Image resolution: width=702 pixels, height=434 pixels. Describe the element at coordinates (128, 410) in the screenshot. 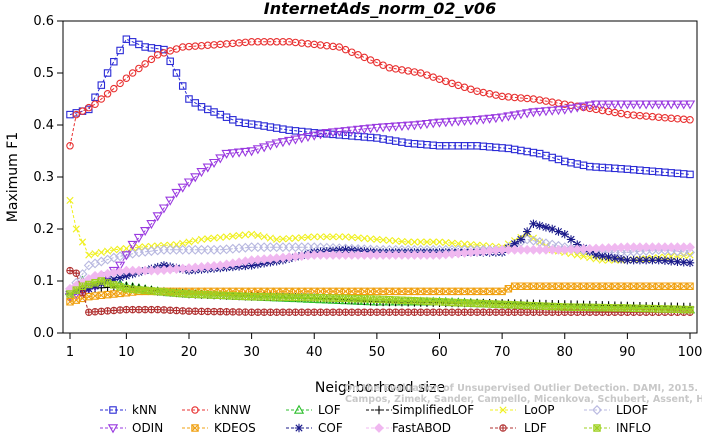

I see `legend-item-kNN: kNN` at that location.